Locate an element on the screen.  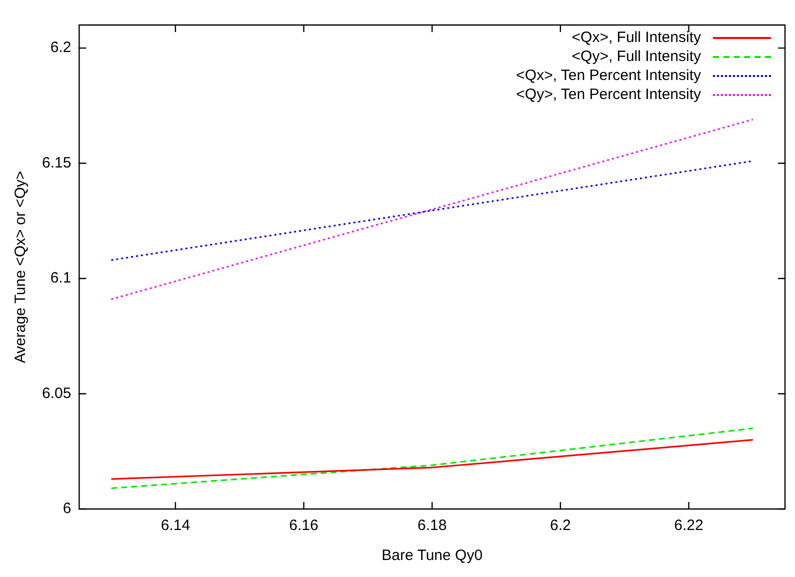
x-tick-label: 6.2 is located at coordinates (560, 525).